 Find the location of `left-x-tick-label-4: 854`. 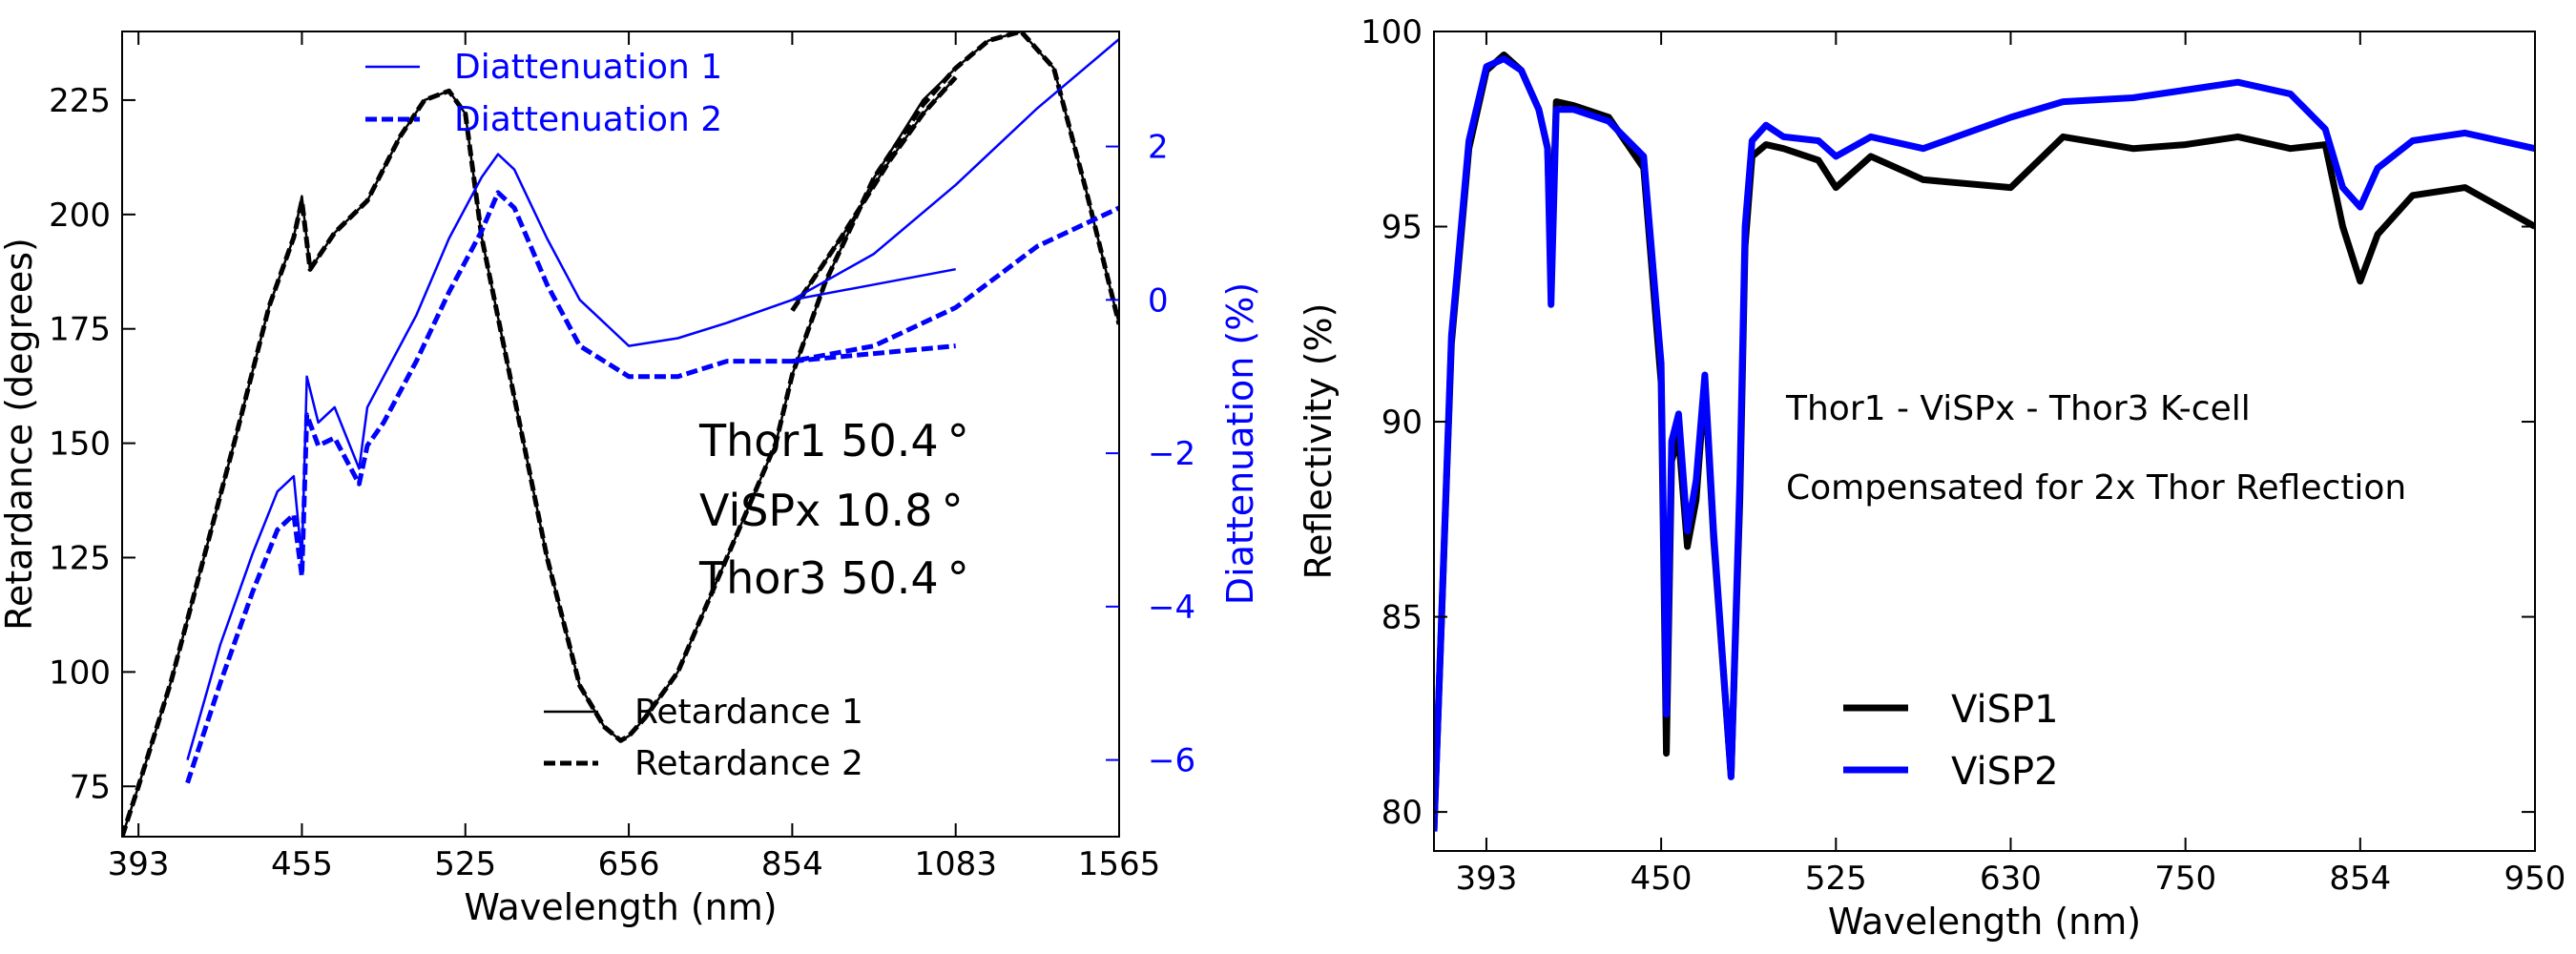

left-x-tick-label-4: 854 is located at coordinates (792, 864).